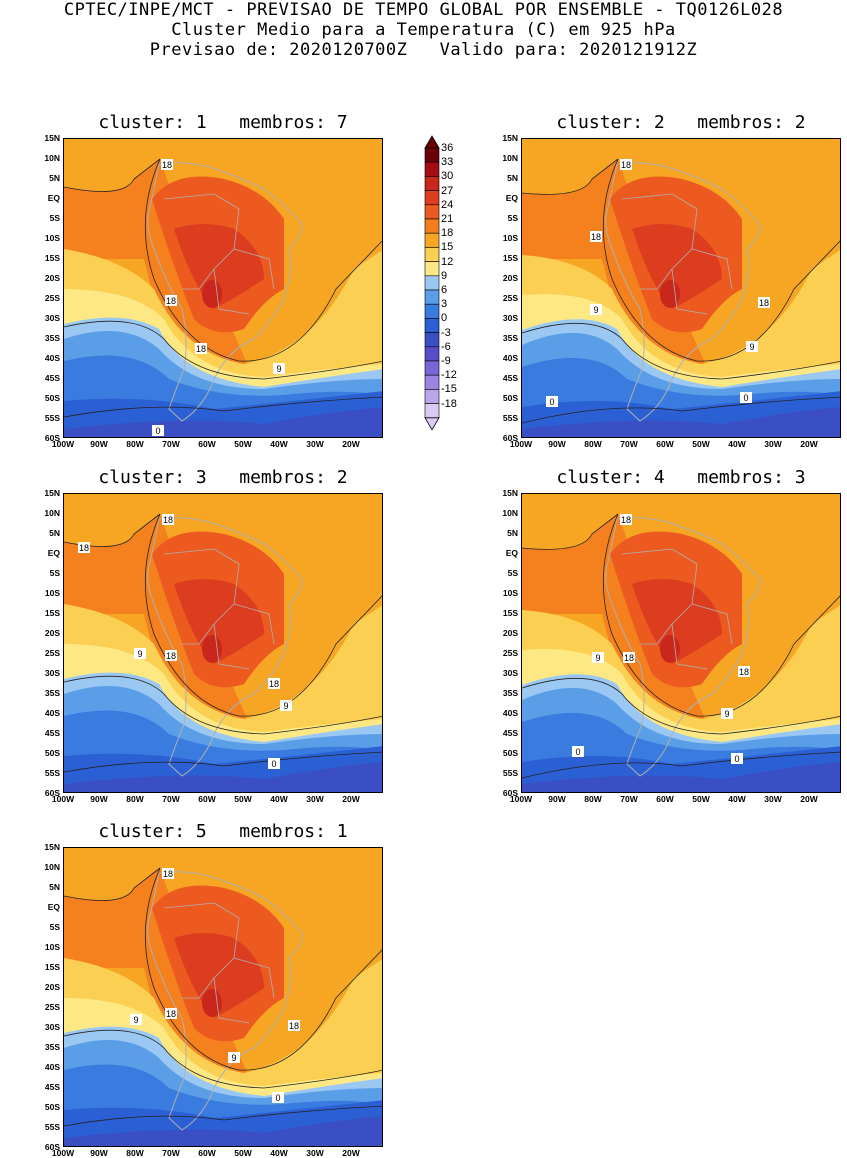 Image resolution: width=847 pixels, height=1158 pixels. I want to click on cluster-5-title: cluster: 5 membros: 1, so click(223, 831).